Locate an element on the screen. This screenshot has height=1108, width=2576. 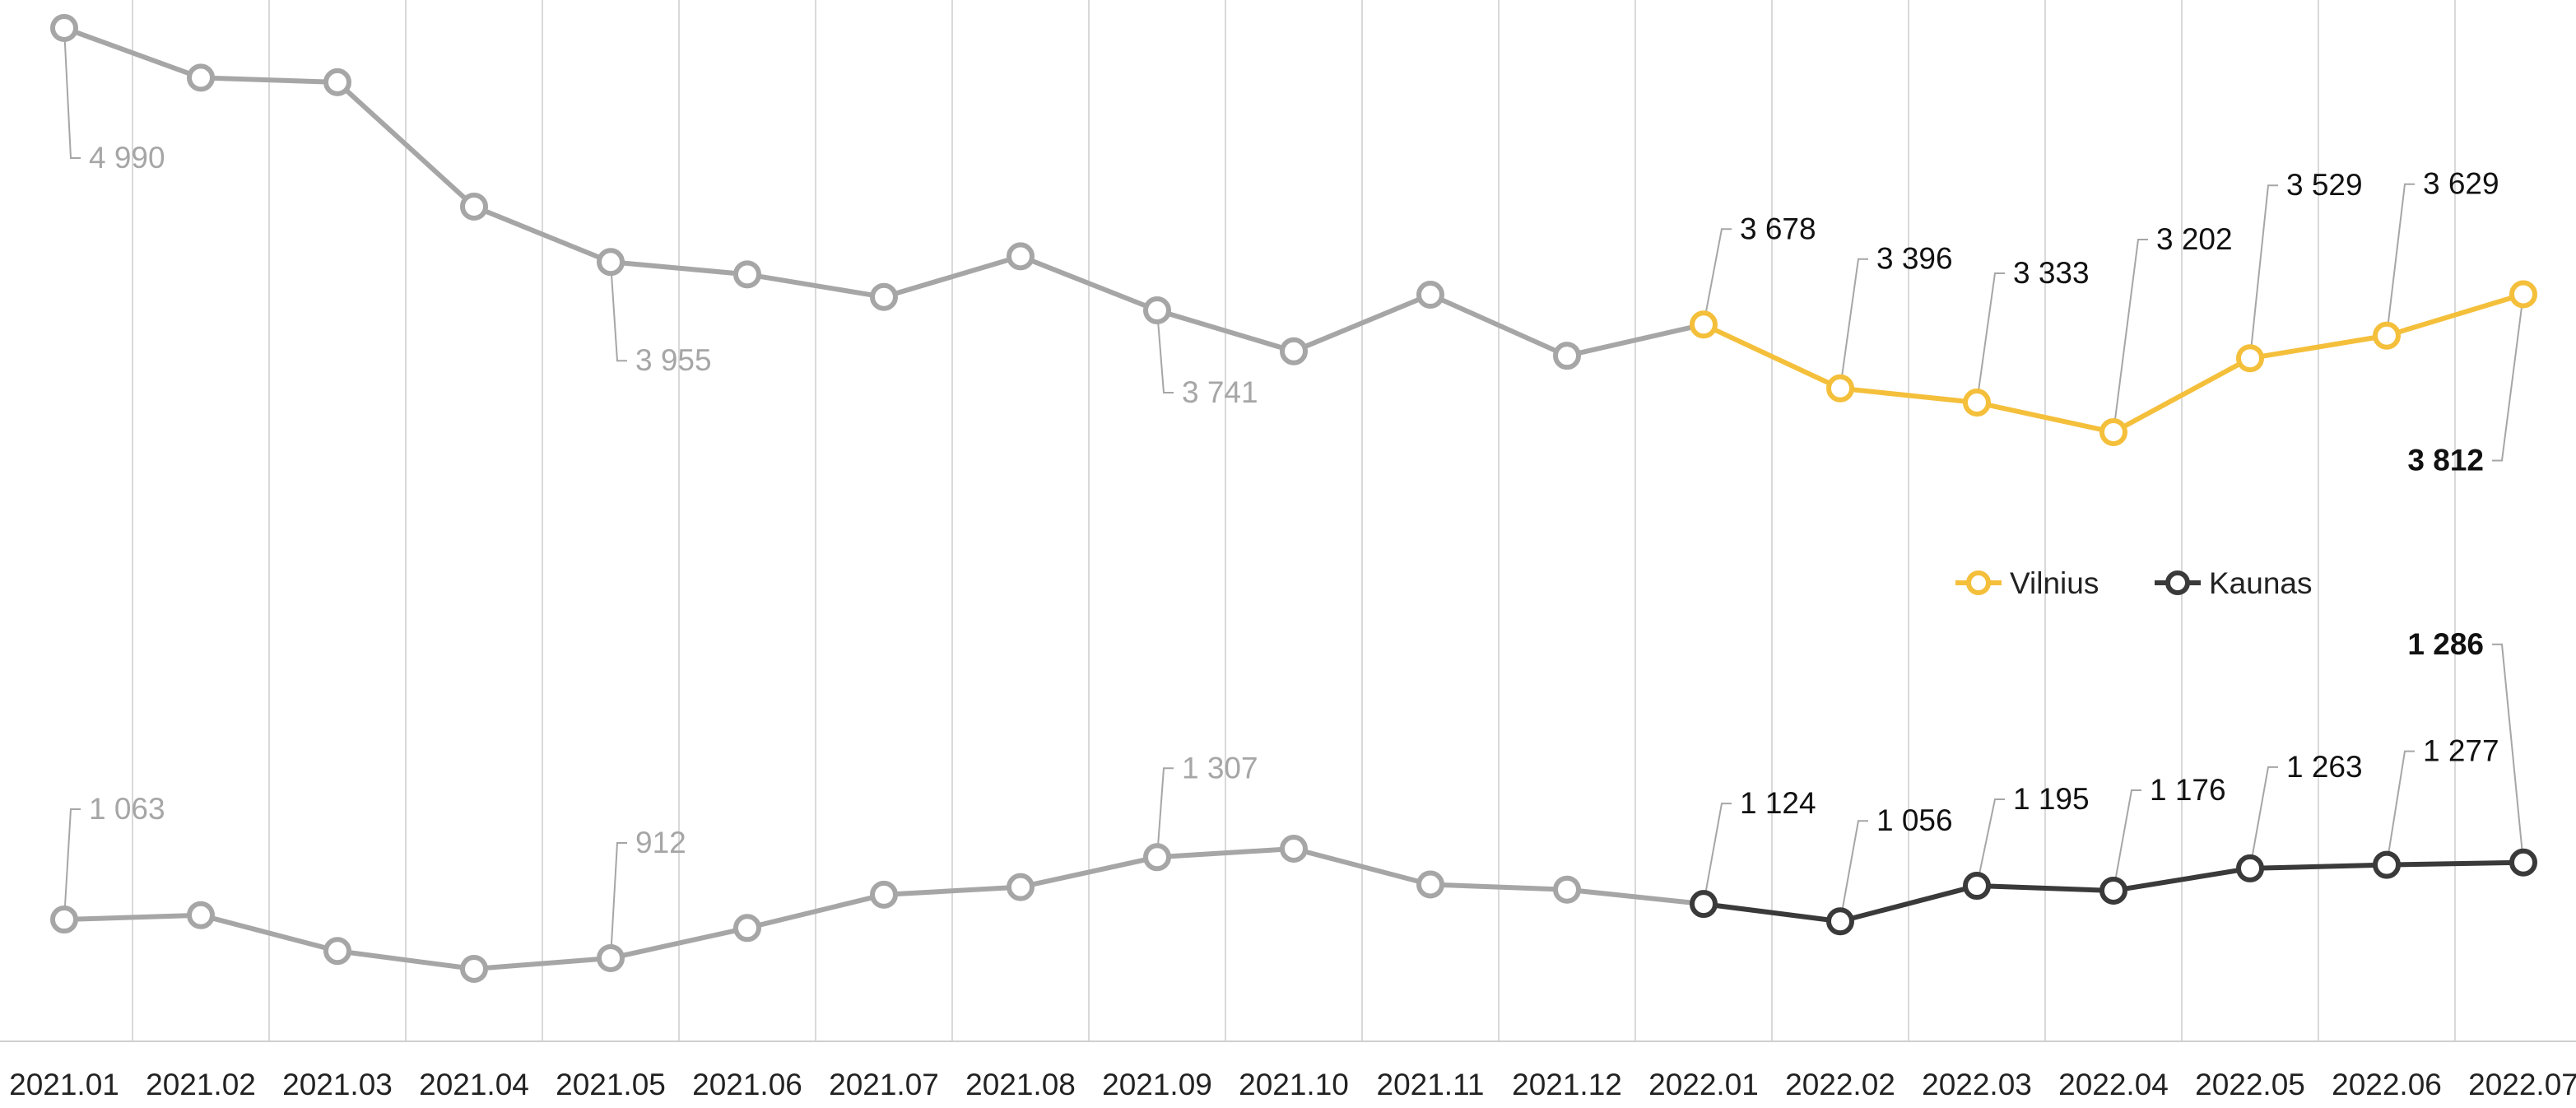
x-tick-label-2021-12: 2021.12 is located at coordinates (1567, 1084).